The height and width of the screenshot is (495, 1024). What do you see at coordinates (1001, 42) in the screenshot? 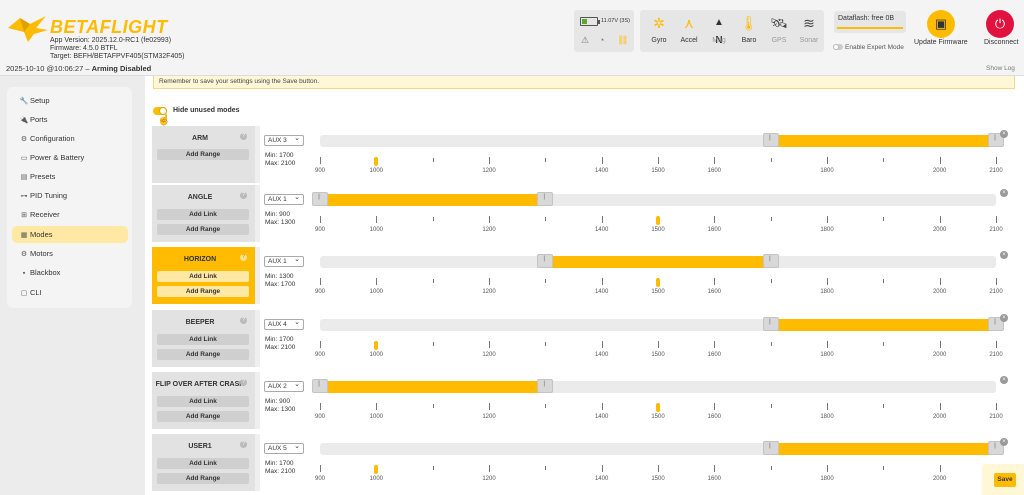
I see `disconnect-label: Disconnect` at bounding box center [1001, 42].